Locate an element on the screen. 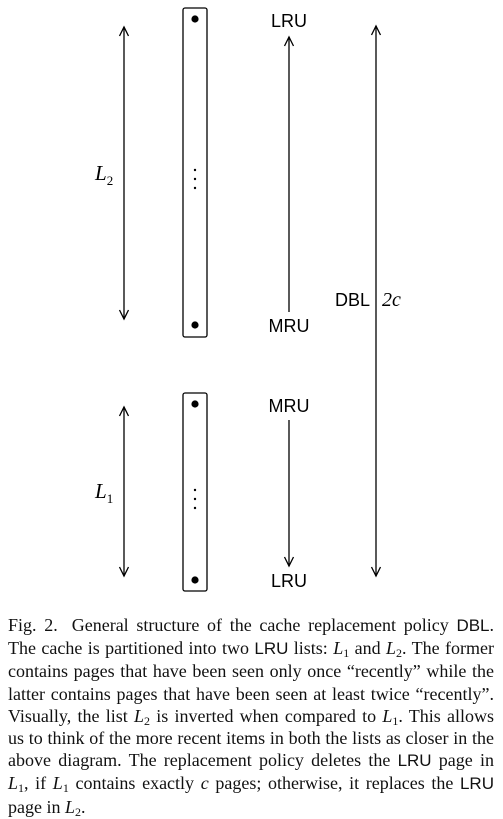 The height and width of the screenshot is (819, 503). dbl-size-background is located at coordinates (392, 299).